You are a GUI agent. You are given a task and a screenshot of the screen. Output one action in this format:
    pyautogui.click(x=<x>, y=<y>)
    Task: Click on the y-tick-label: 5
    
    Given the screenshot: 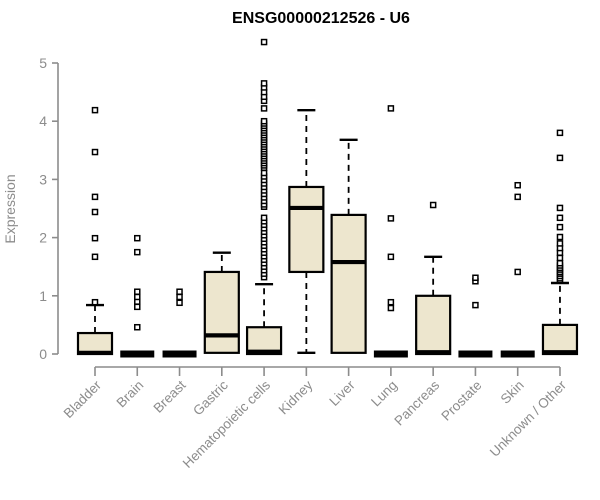 What is the action you would take?
    pyautogui.click(x=43, y=63)
    